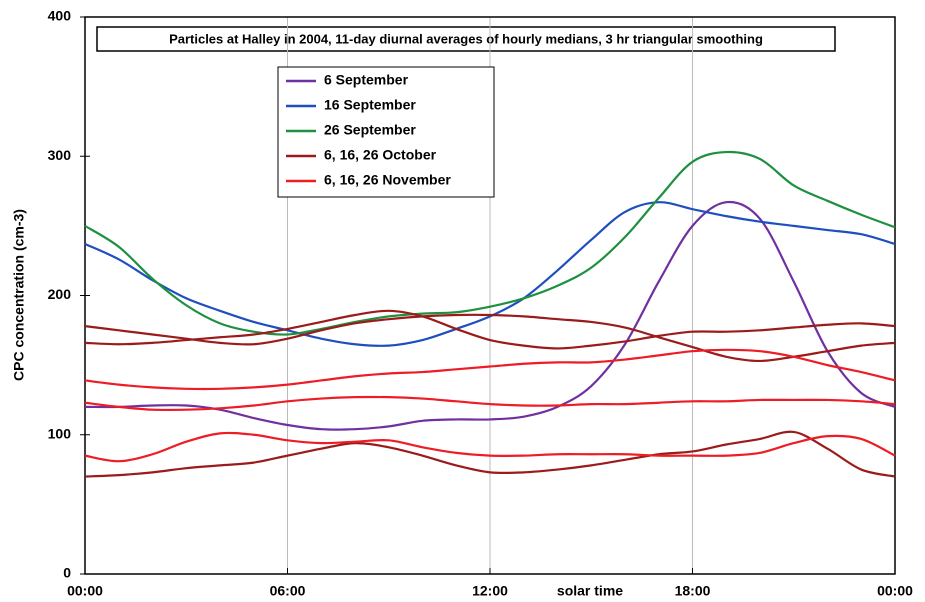  I want to click on y-tick-label: 300, so click(60, 155).